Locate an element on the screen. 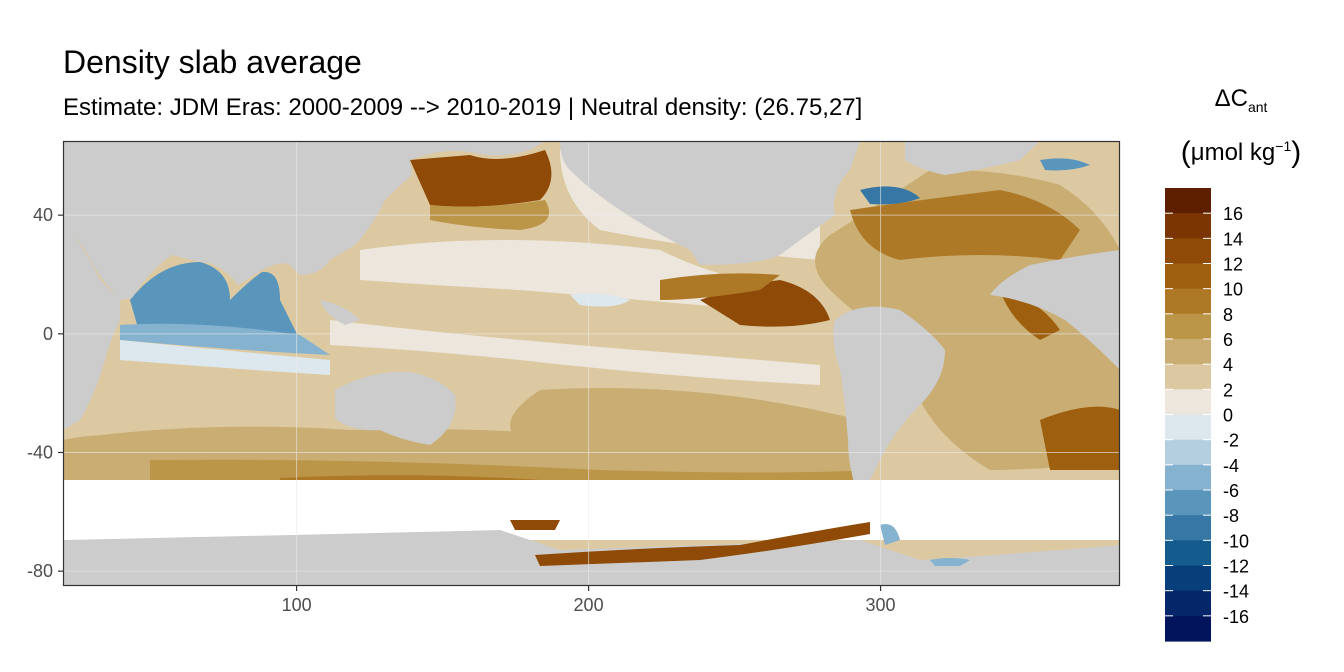  indian-south is located at coordinates (106, 457).